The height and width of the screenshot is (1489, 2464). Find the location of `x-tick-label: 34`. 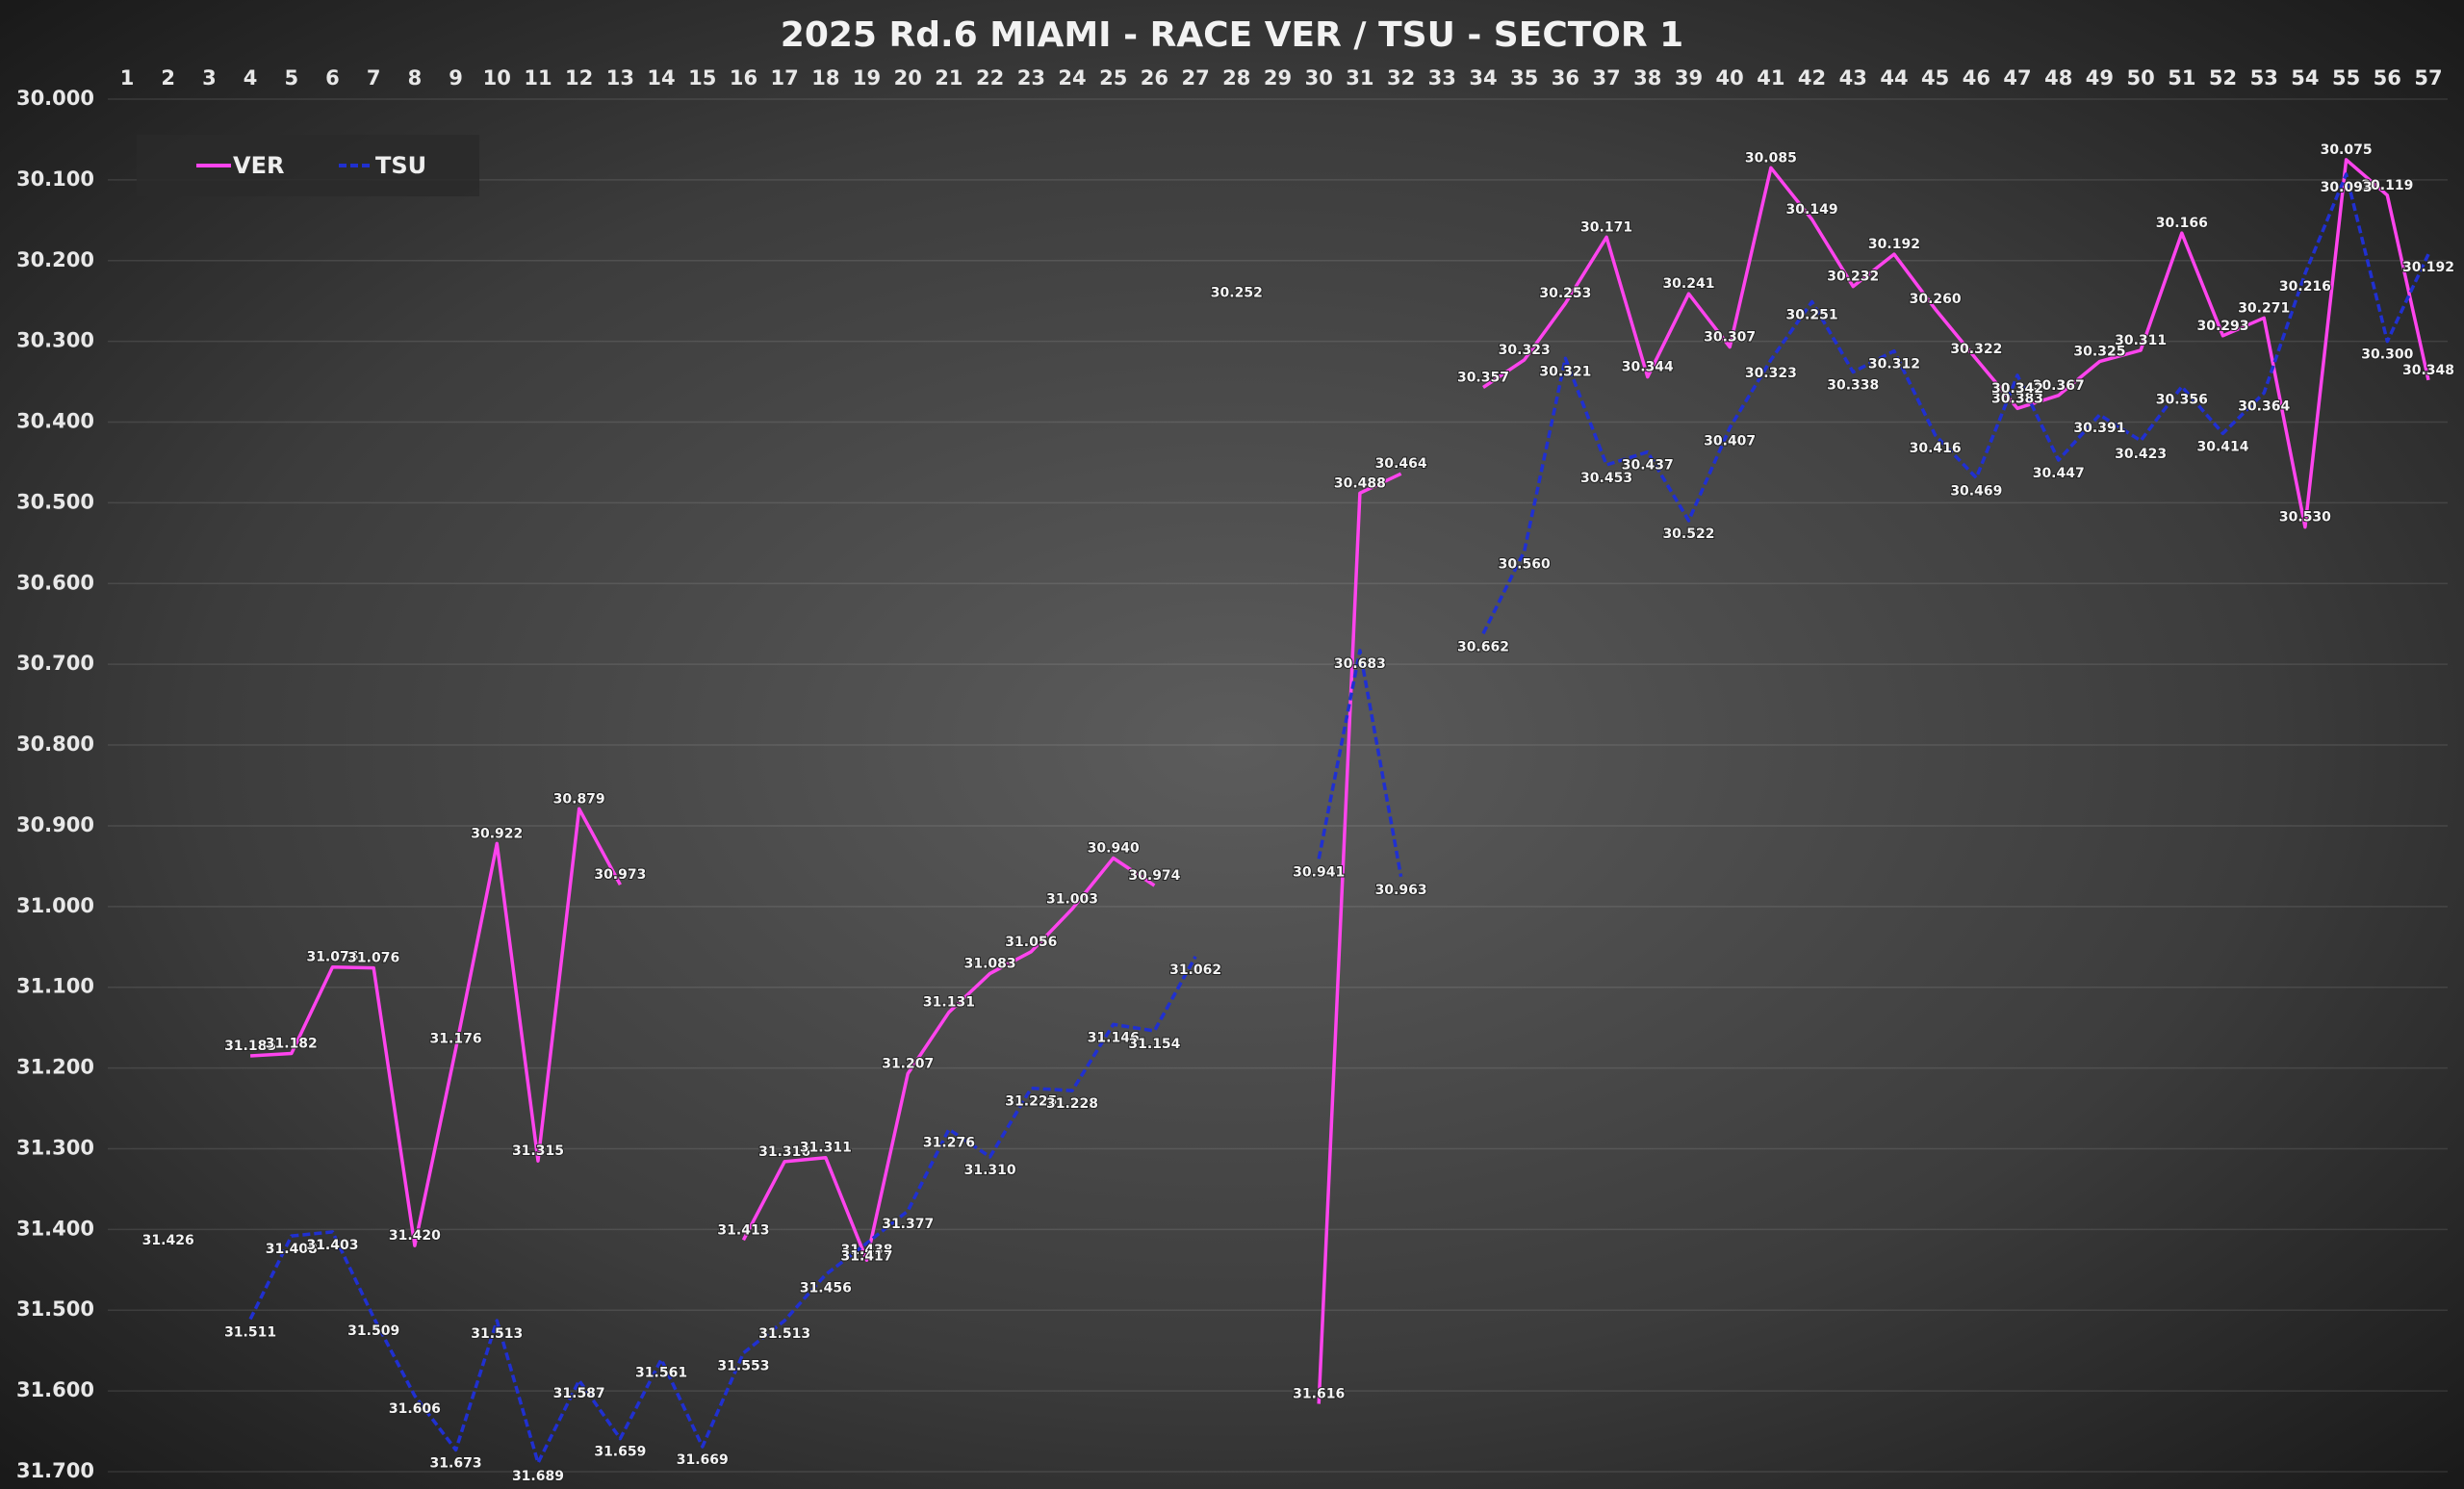

x-tick-label: 34 is located at coordinates (1483, 78).